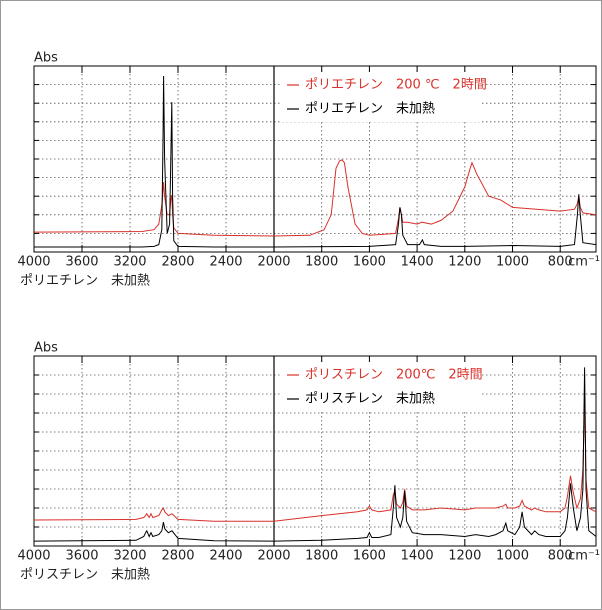  I want to click on caption: ポリエチレン 未加熱, so click(85, 281).